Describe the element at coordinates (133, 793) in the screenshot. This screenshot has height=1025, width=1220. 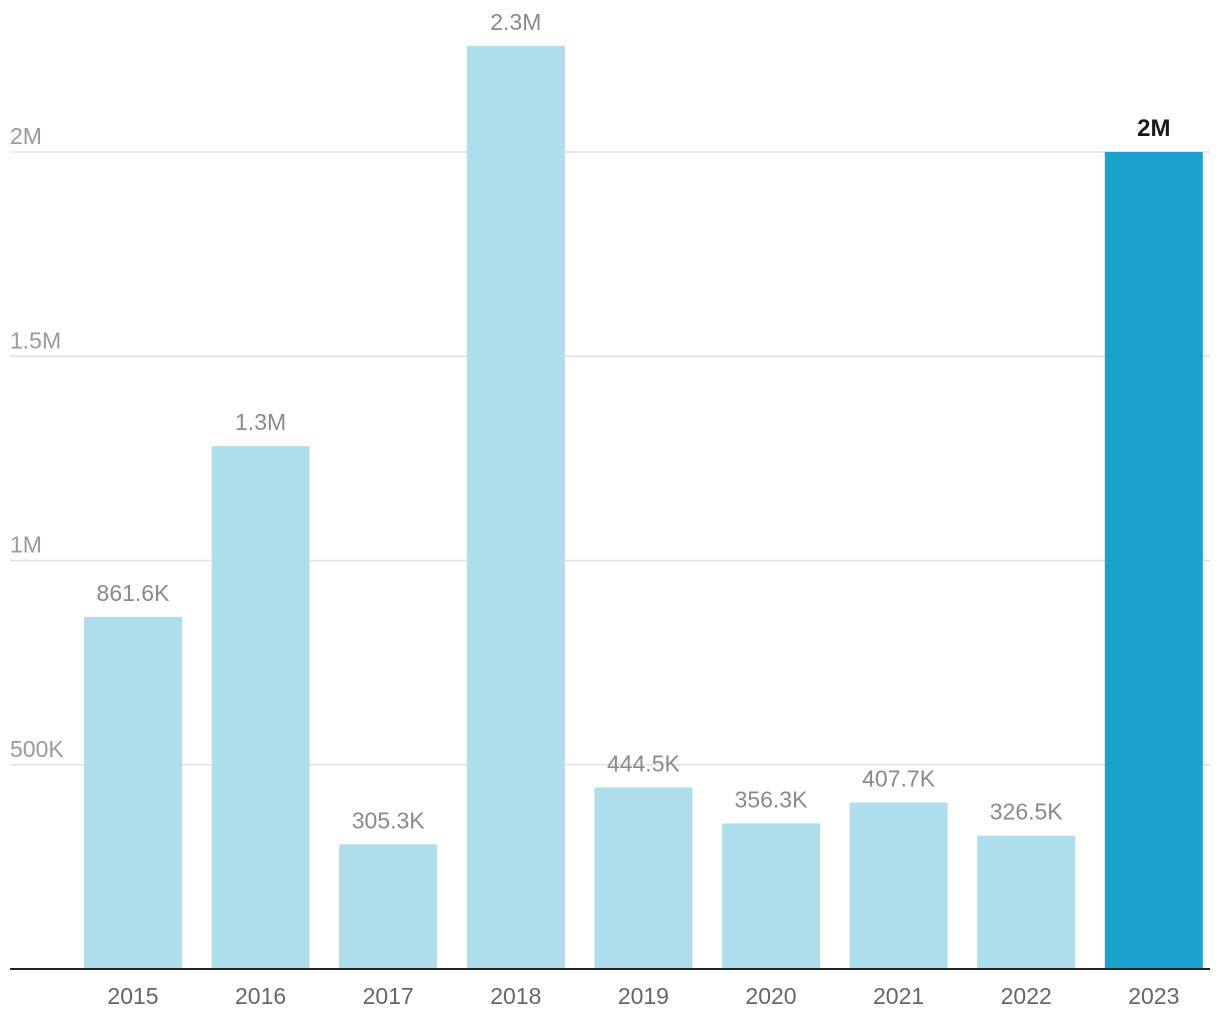
I see `bar-2015` at that location.